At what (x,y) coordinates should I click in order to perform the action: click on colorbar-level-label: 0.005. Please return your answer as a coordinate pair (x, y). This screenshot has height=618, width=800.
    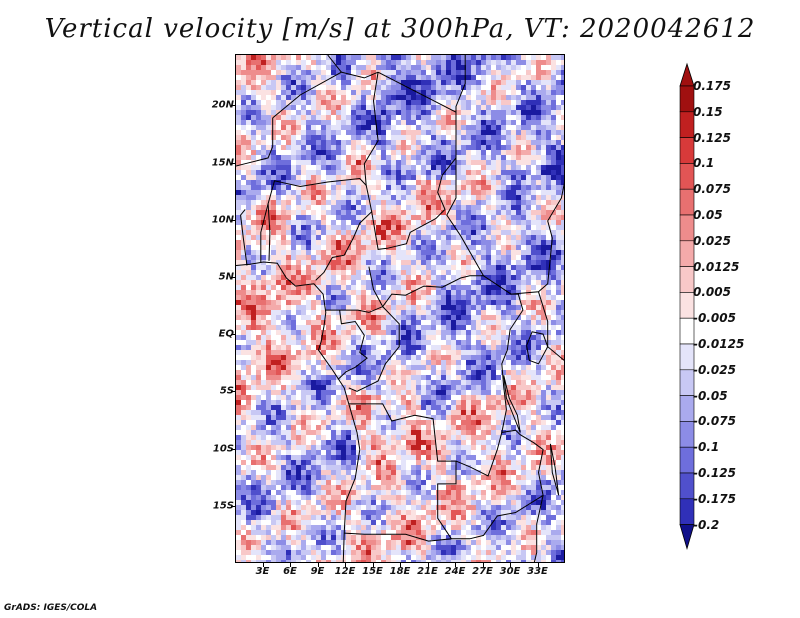
    Looking at the image, I should click on (712, 292).